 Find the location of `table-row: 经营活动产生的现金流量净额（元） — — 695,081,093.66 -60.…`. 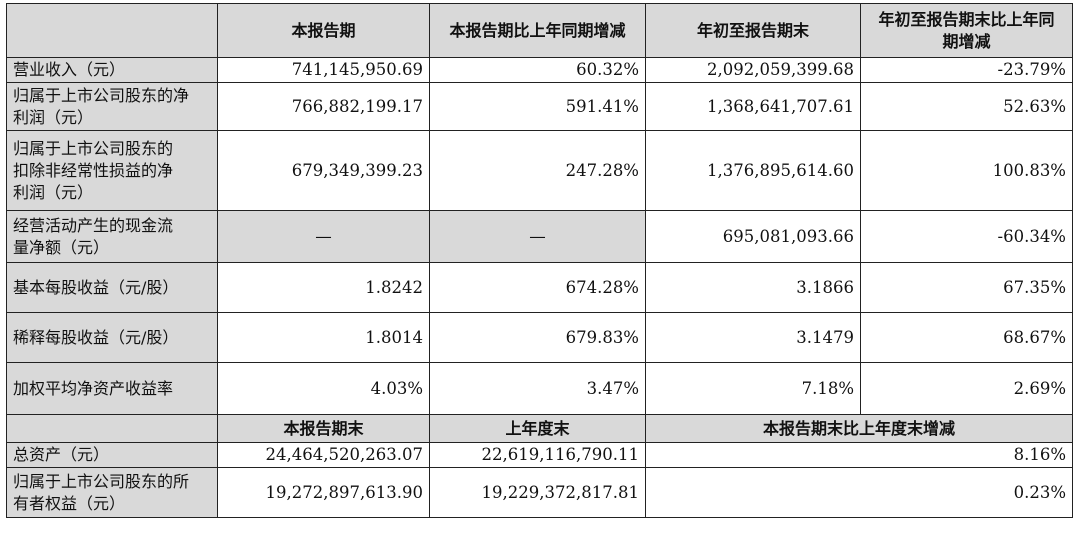

table-row: 经营活动产生的现金流量净额（元） — — 695,081,093.66 -60.… is located at coordinates (539, 236).